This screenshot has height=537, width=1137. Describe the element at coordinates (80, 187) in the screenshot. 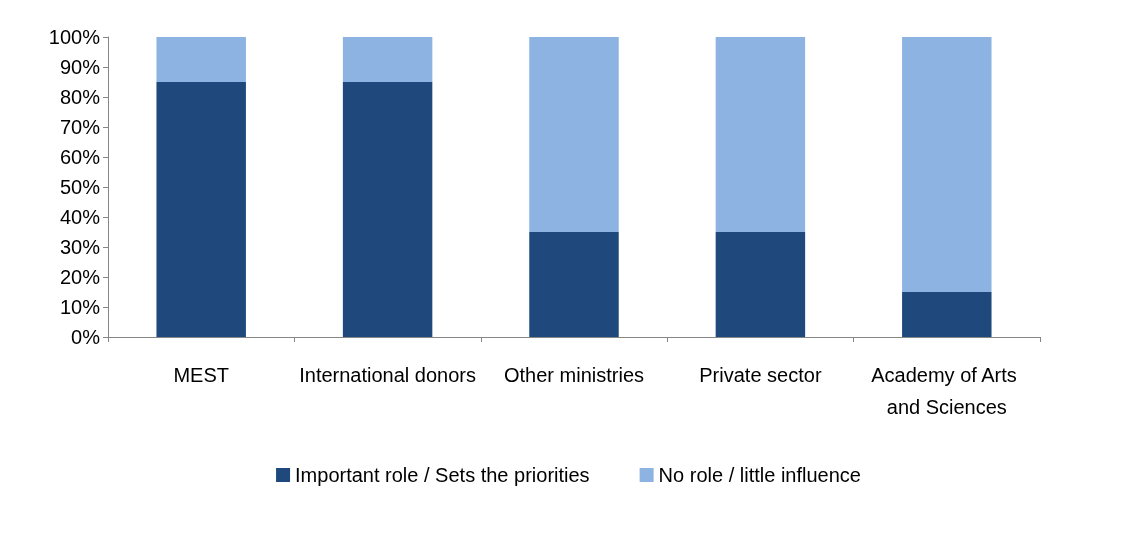

I see `y-tick-label: 50%` at that location.